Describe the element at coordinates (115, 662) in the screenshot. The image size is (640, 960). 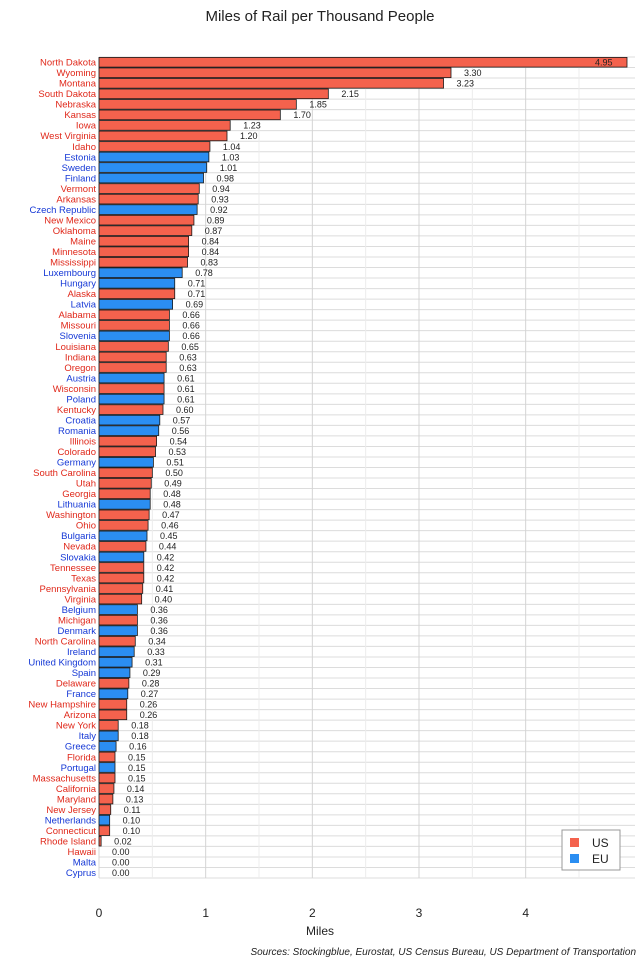
I see `bar-united-kingdom` at that location.